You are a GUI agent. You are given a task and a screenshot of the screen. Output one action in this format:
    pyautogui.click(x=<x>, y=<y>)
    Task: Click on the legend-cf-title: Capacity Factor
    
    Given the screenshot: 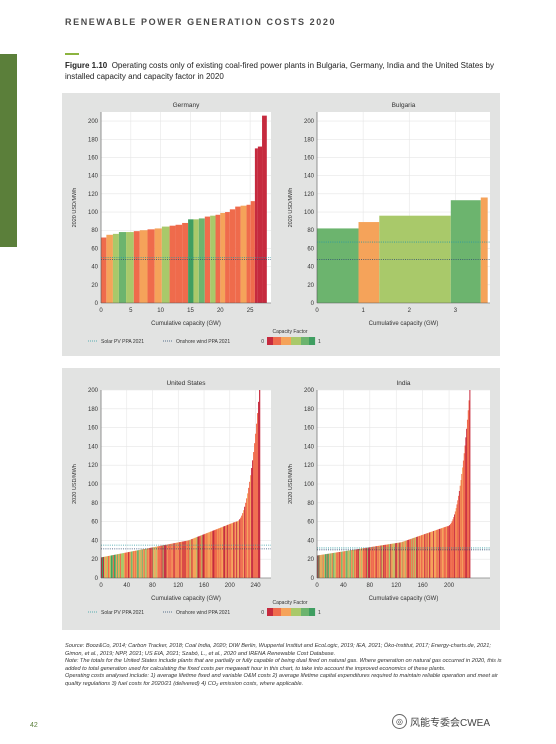 What is the action you would take?
    pyautogui.click(x=289, y=603)
    